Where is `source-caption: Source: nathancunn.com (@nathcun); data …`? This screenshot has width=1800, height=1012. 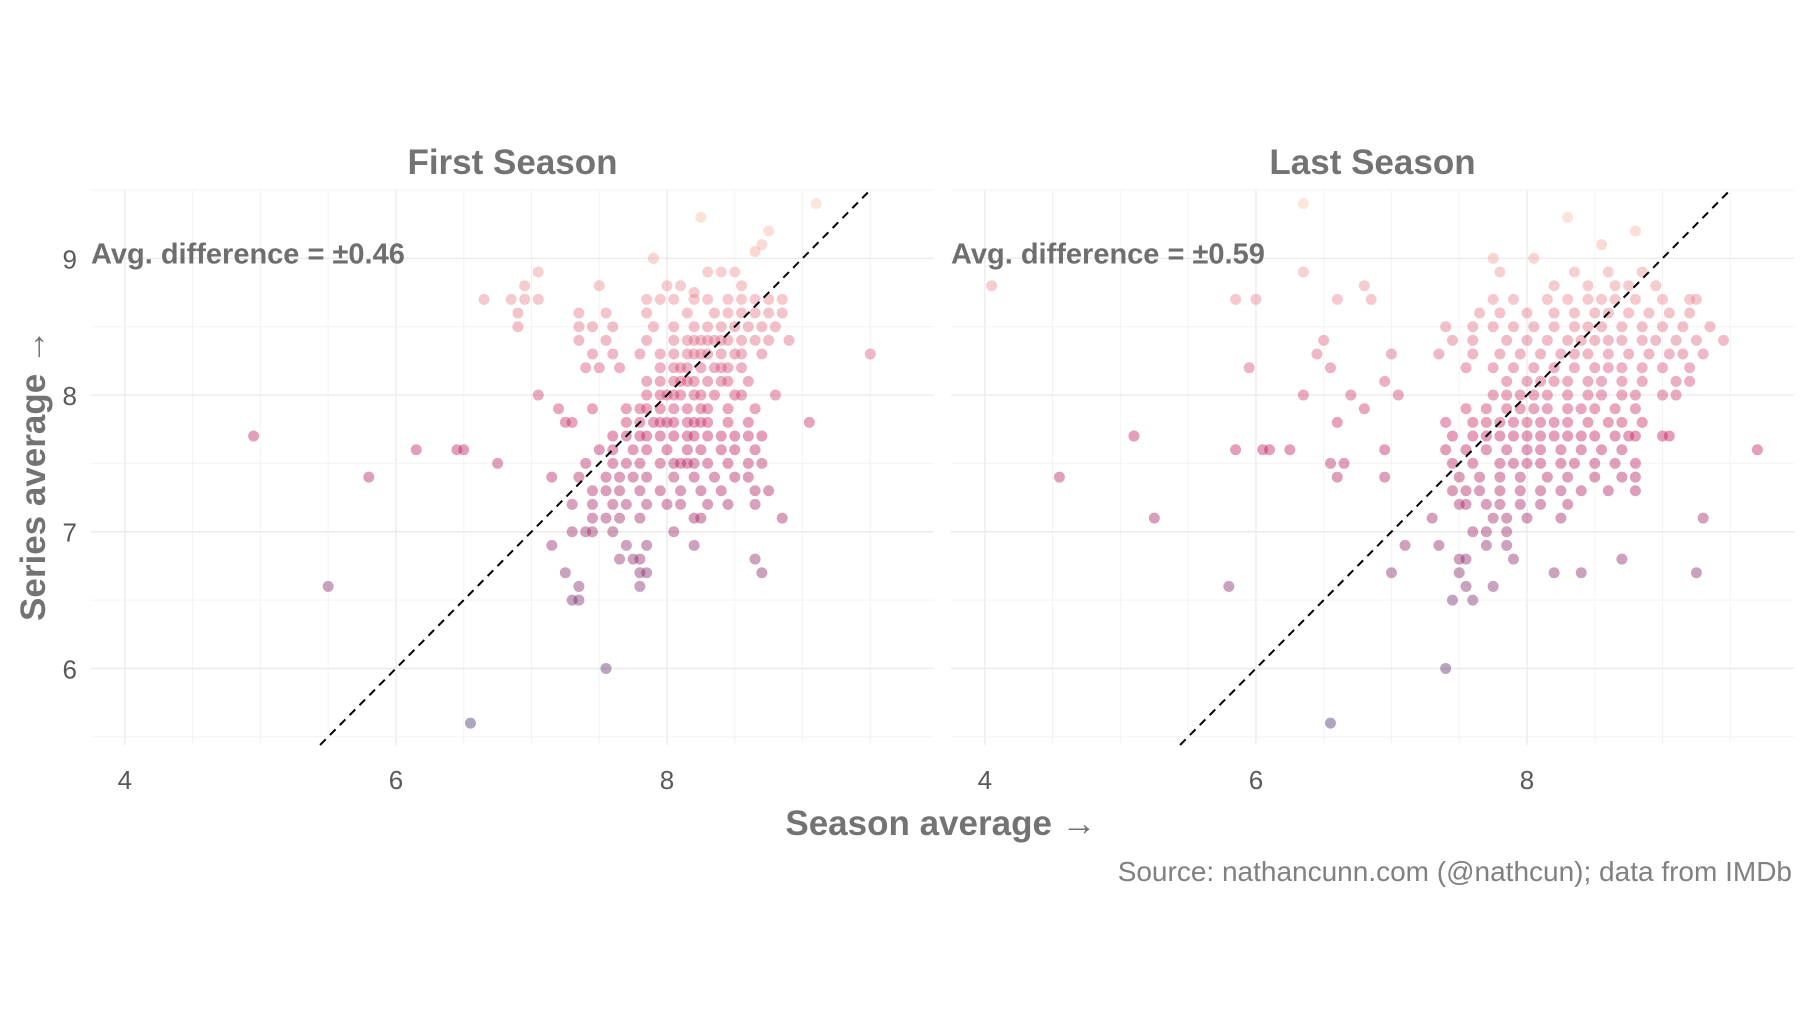 source-caption: Source: nathancunn.com (@nathcun); data … is located at coordinates (1455, 871).